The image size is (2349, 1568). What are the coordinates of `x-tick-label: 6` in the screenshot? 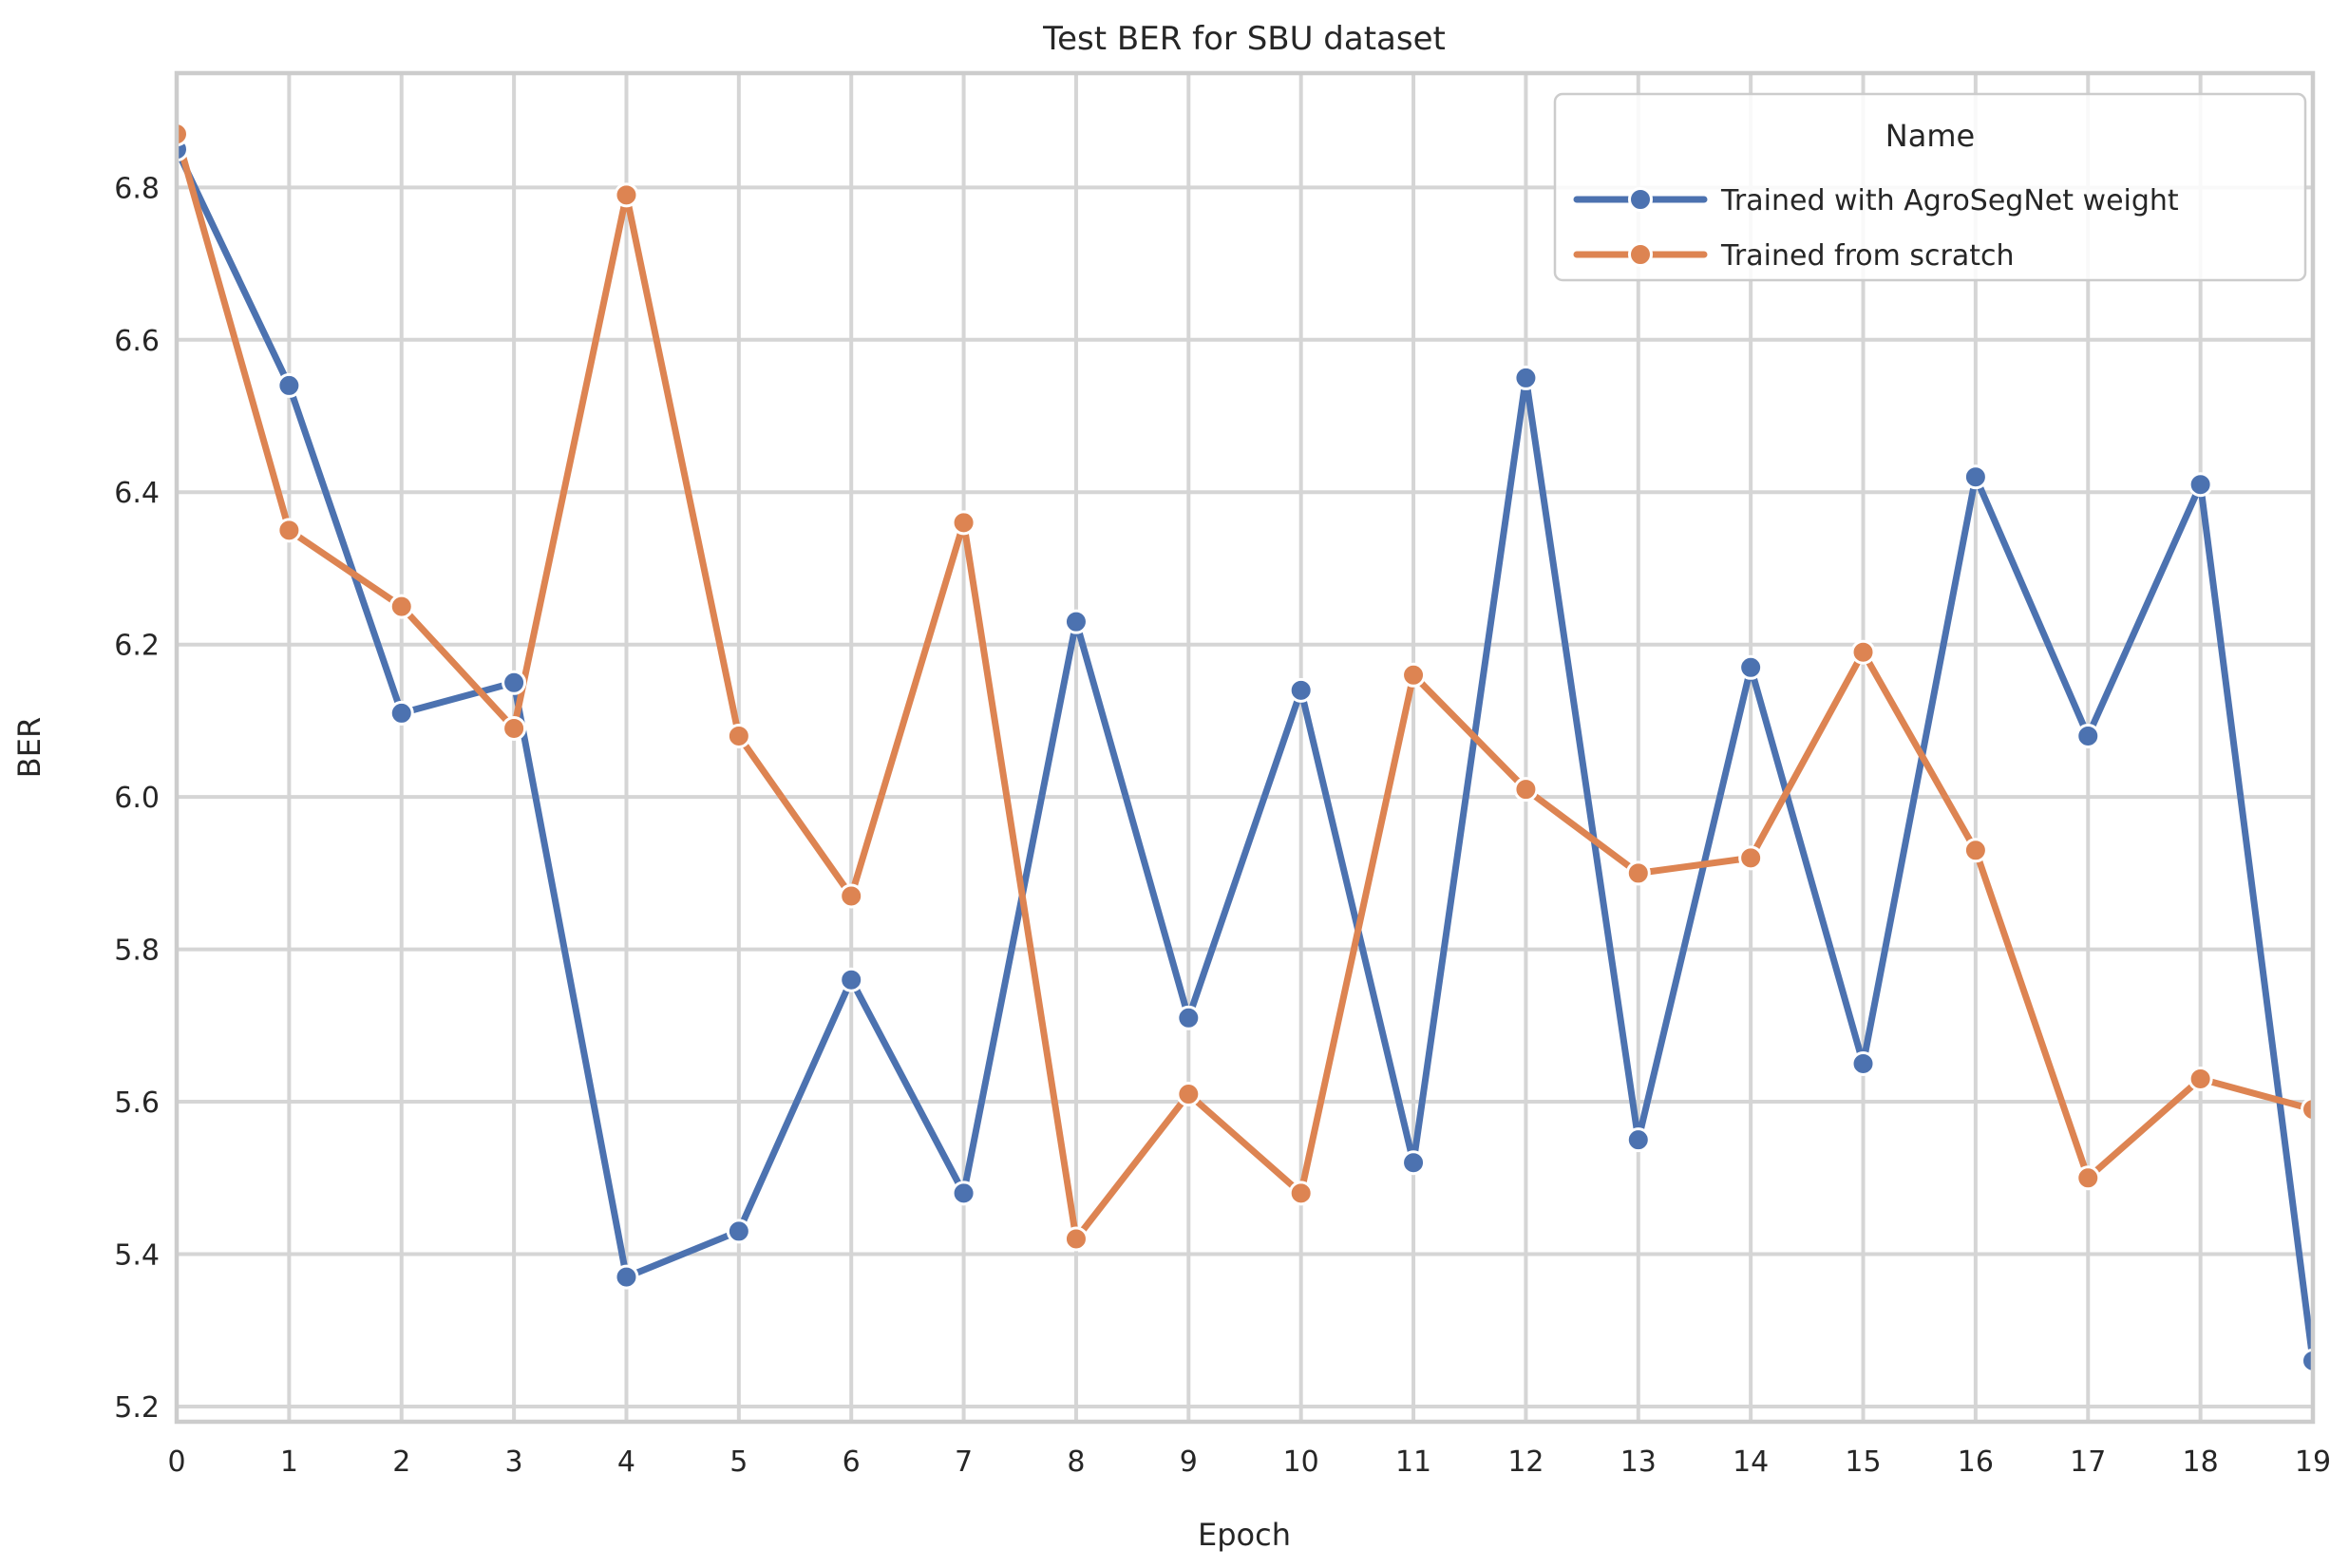 It's located at (852, 1462).